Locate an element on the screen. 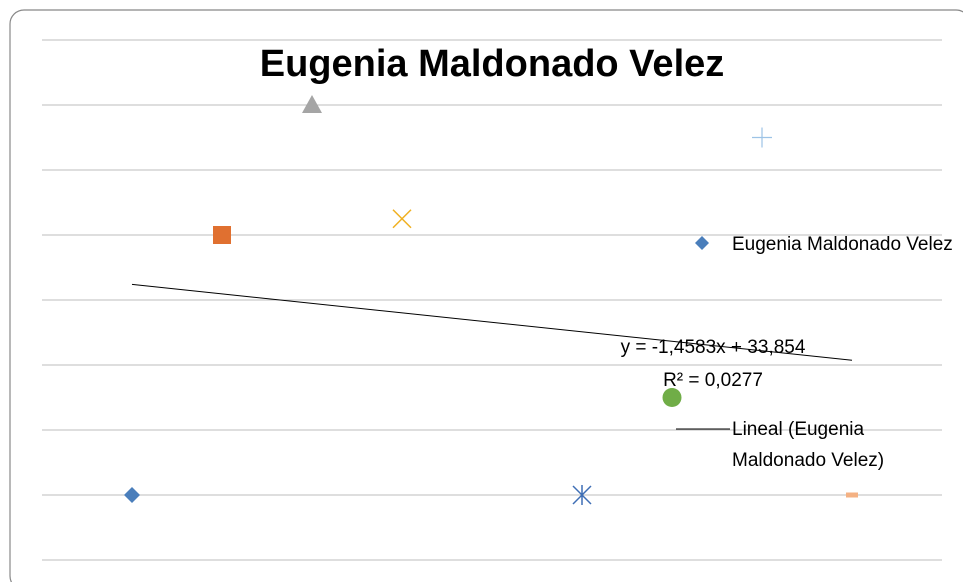  legend-label: Eugenia Maldonado Velez is located at coordinates (842, 244).